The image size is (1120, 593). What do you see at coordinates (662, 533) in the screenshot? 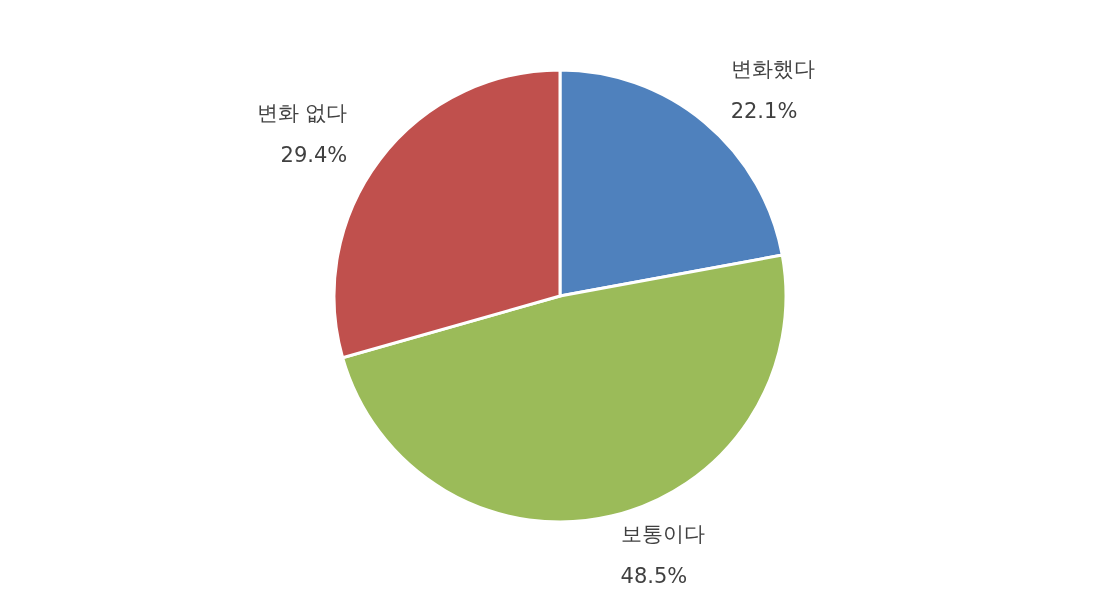
I see `slice-label: 보통이다` at bounding box center [662, 533].